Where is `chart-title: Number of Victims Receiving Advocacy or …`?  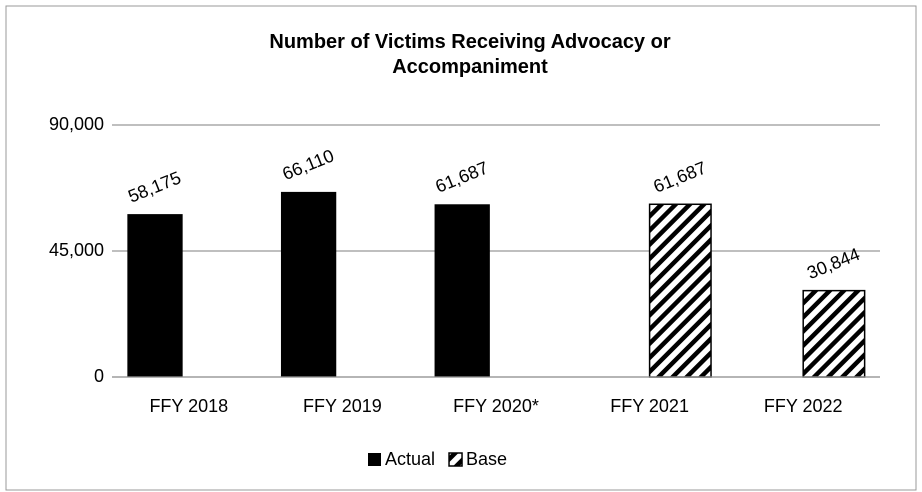 chart-title: Number of Victims Receiving Advocacy or … is located at coordinates (470, 54).